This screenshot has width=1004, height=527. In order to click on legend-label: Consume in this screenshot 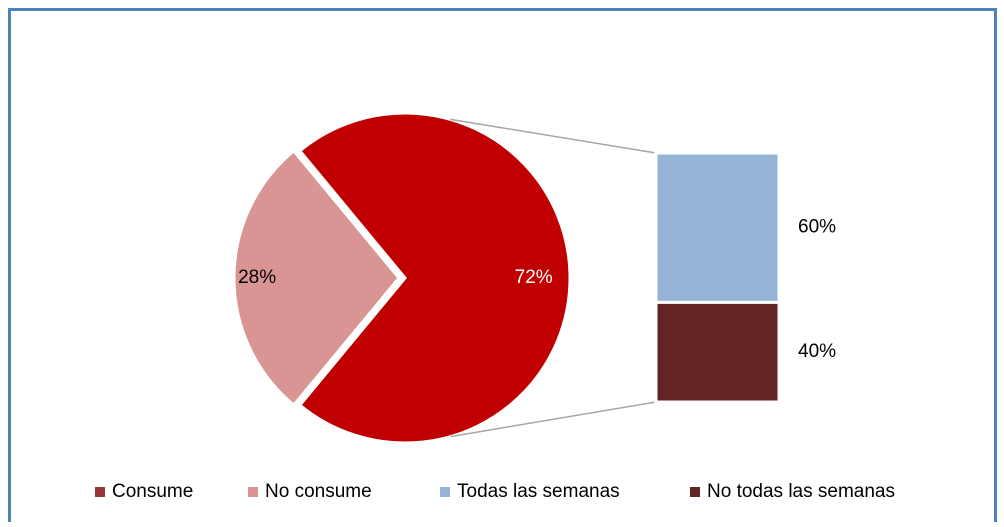, I will do `click(152, 491)`.